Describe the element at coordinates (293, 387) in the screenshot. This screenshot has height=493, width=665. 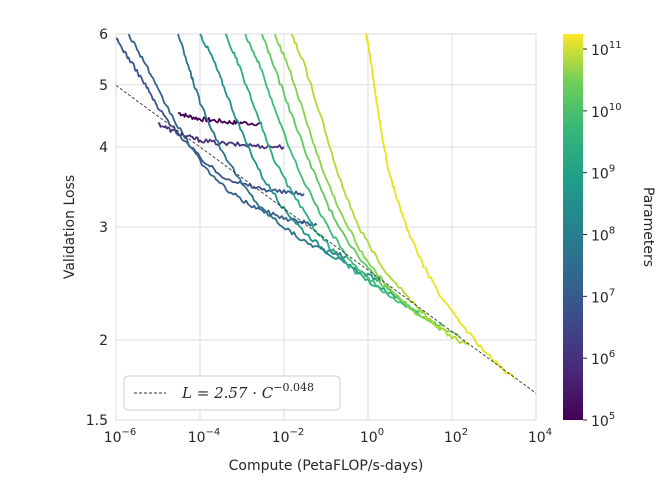
I see `legend-fit-exponent: −0.048` at that location.